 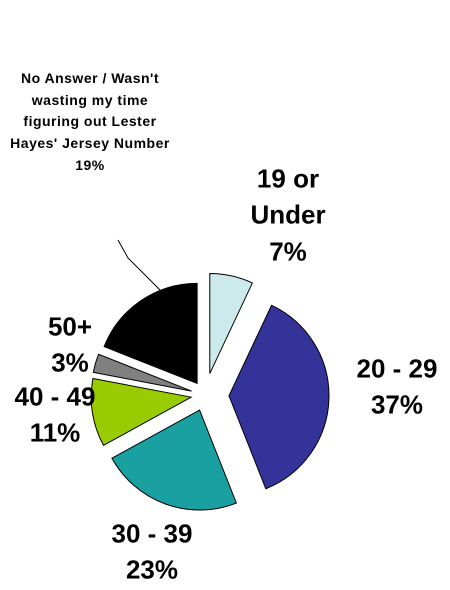 What do you see at coordinates (152, 570) in the screenshot?
I see `value-label: 23%` at bounding box center [152, 570].